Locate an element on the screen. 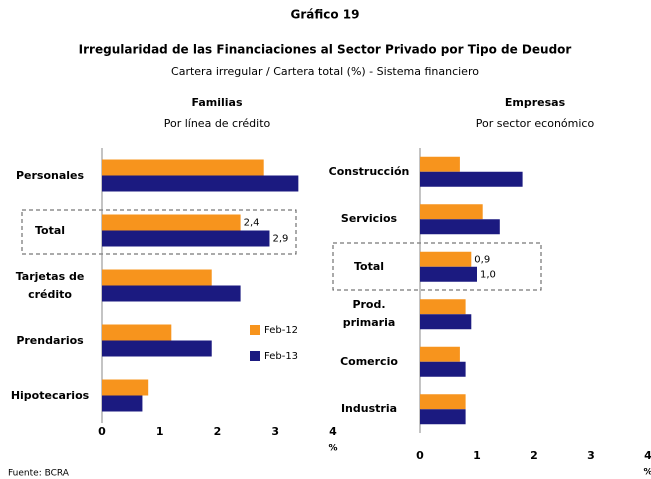 The width and height of the screenshot is (651, 479). y-tick-label: Hipotecarios is located at coordinates (50, 395).